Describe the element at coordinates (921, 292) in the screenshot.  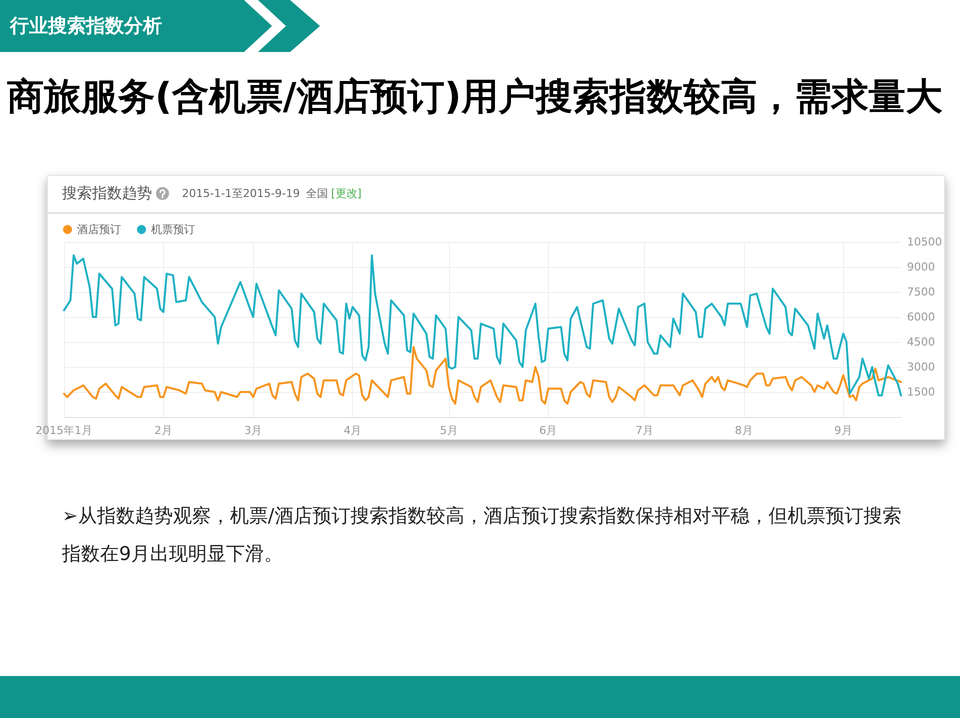
I see `y-tick-label: 7500` at that location.